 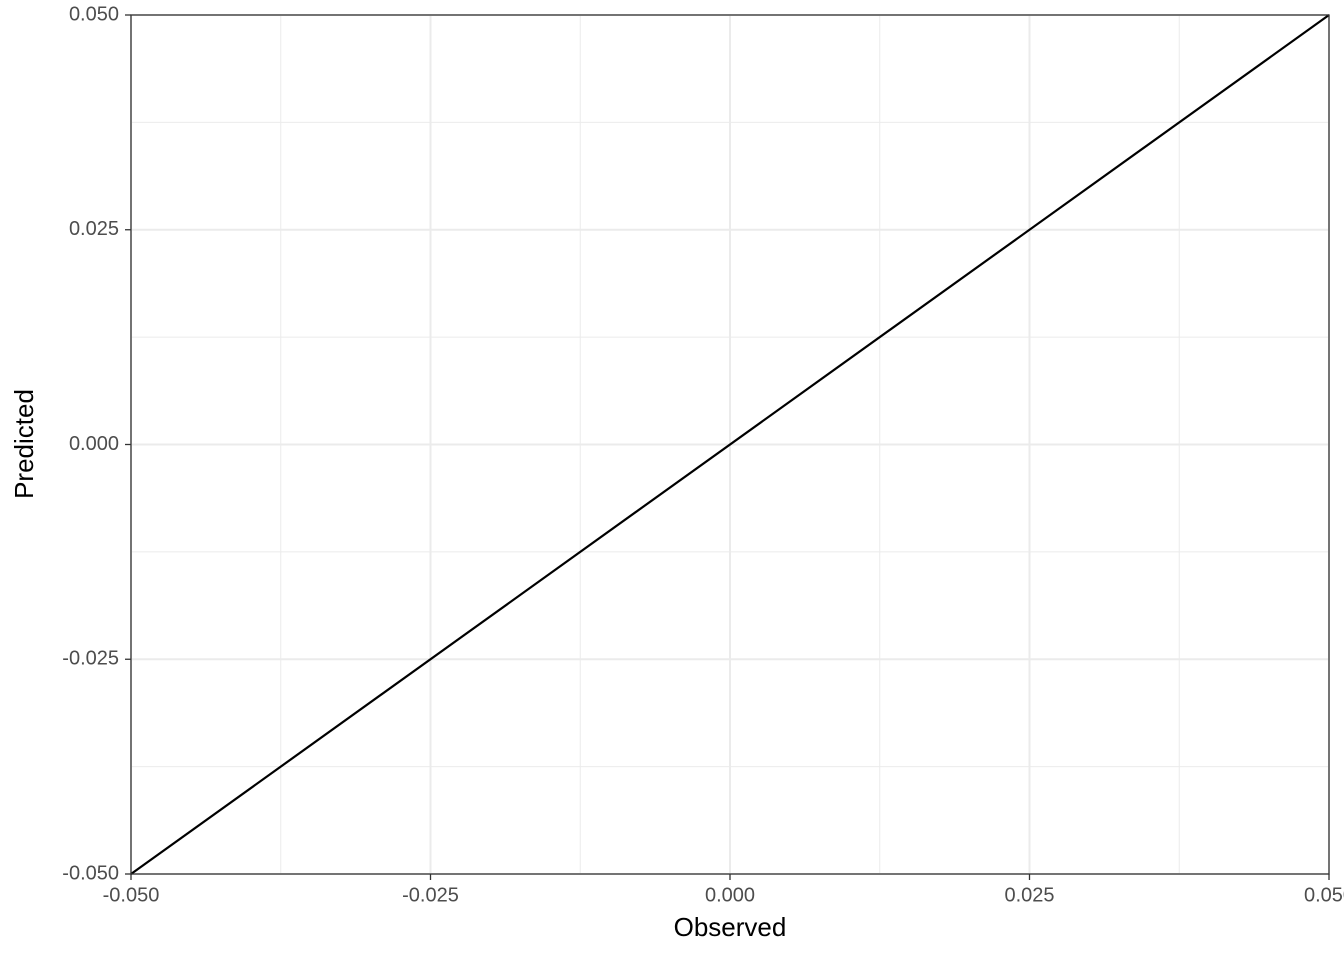 I want to click on x-tick-label: -0.025, so click(x=430, y=895).